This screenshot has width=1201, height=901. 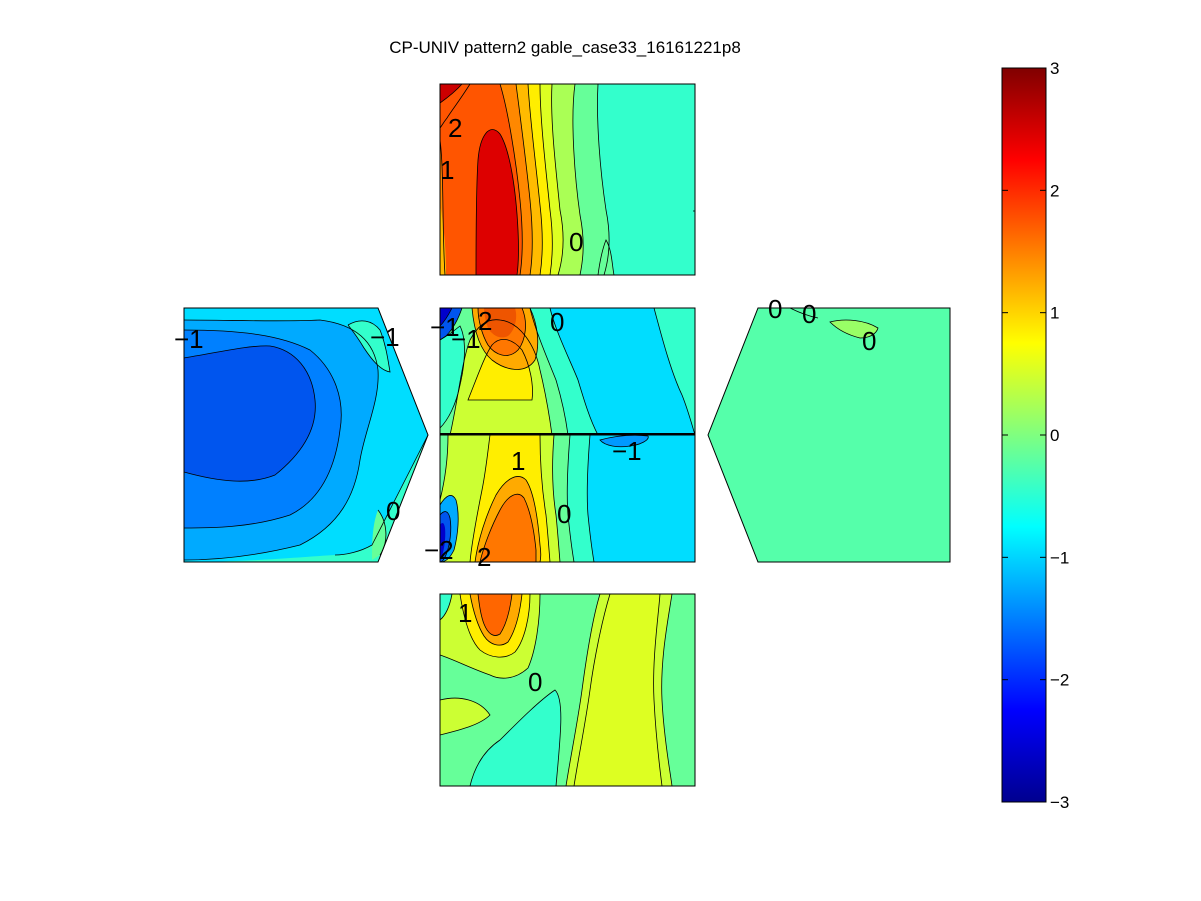 What do you see at coordinates (567, 690) in the screenshot?
I see `panel-bottom: 1 0` at bounding box center [567, 690].